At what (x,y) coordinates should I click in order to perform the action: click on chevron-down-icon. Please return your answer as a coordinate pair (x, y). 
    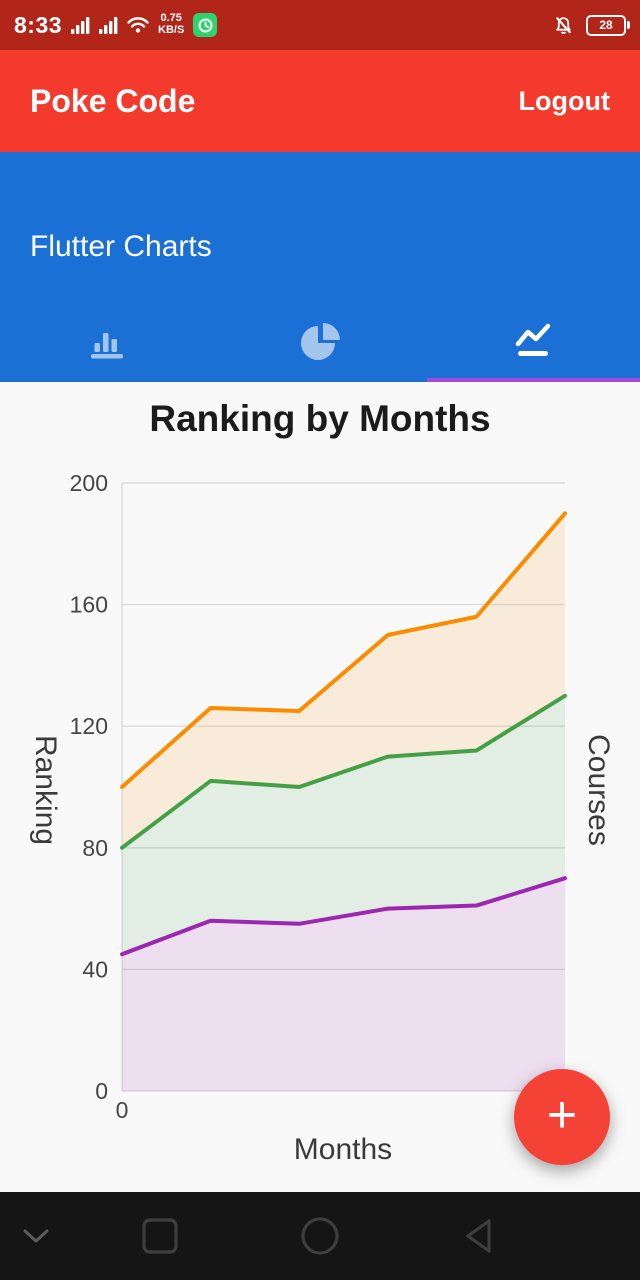
    Looking at the image, I should click on (36, 1236).